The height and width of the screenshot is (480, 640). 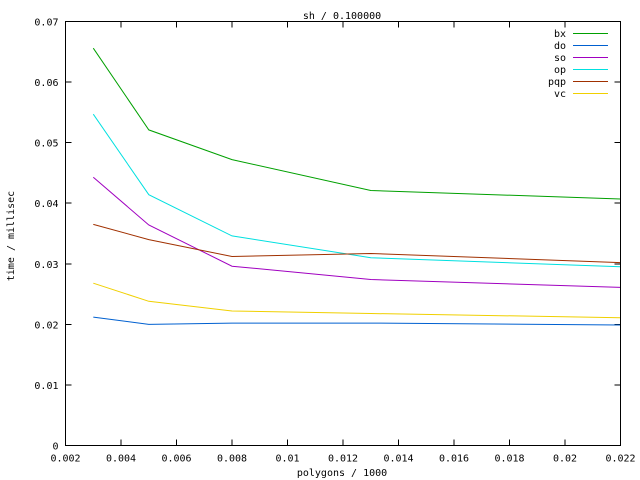 What do you see at coordinates (560, 34) in the screenshot?
I see `legend-label: bx` at bounding box center [560, 34].